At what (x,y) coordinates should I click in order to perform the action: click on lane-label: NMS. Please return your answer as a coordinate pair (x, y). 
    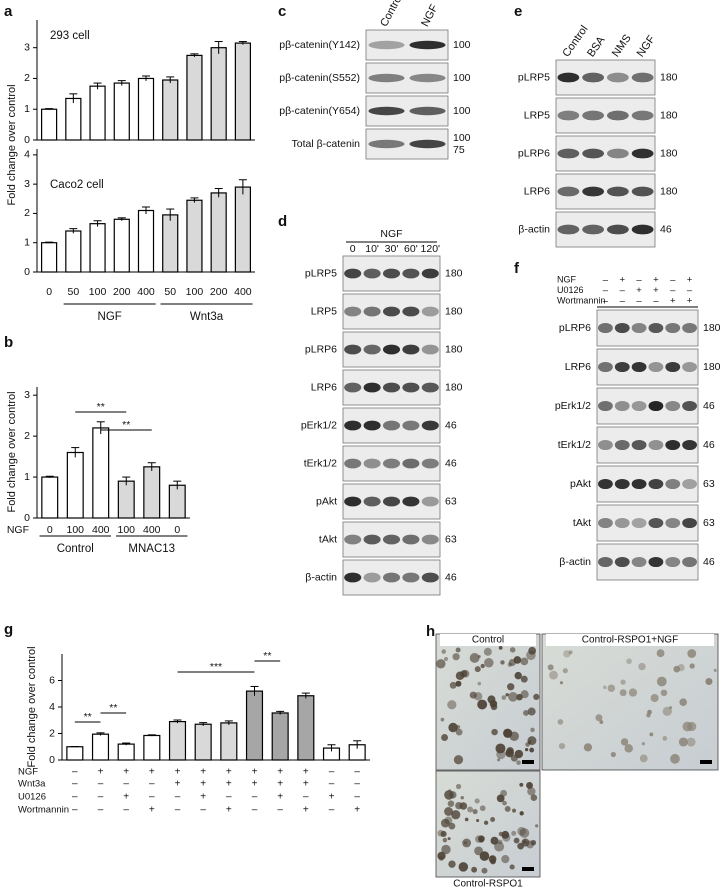
    Looking at the image, I should click on (622, 45).